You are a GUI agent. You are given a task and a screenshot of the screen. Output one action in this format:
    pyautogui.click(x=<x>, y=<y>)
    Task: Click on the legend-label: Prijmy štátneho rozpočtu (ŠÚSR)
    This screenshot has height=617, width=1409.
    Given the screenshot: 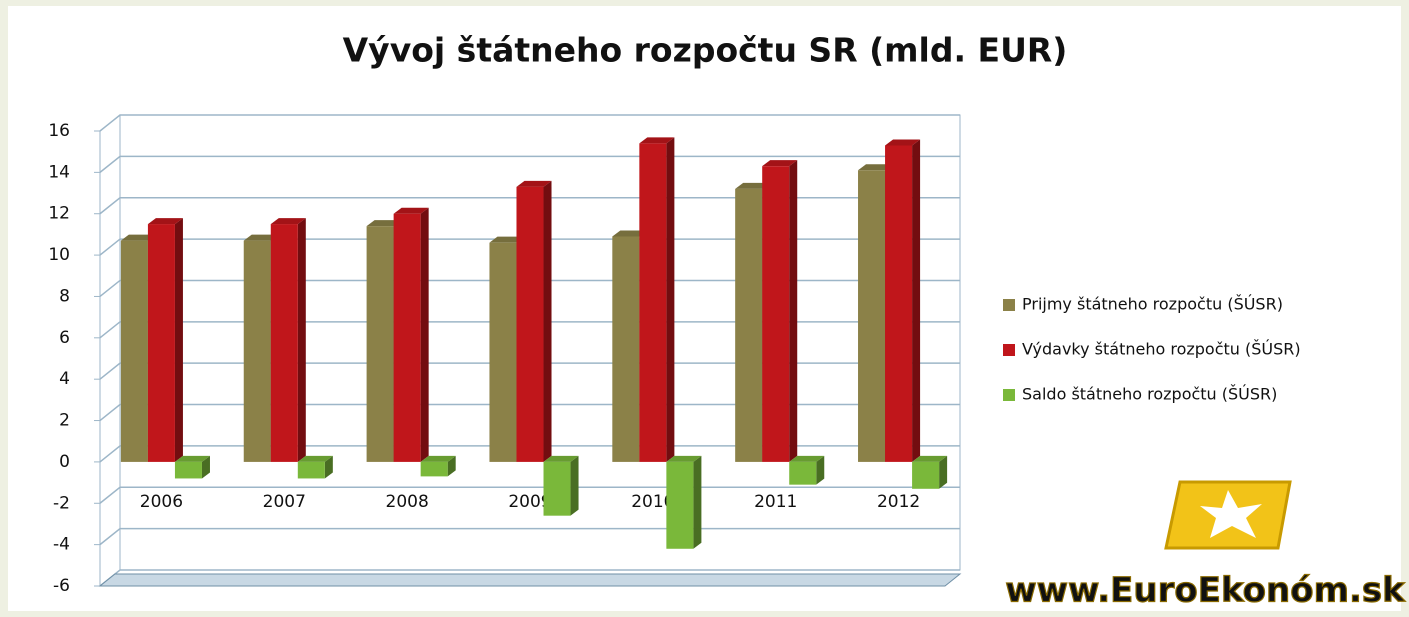 What is the action you would take?
    pyautogui.click(x=1152, y=304)
    